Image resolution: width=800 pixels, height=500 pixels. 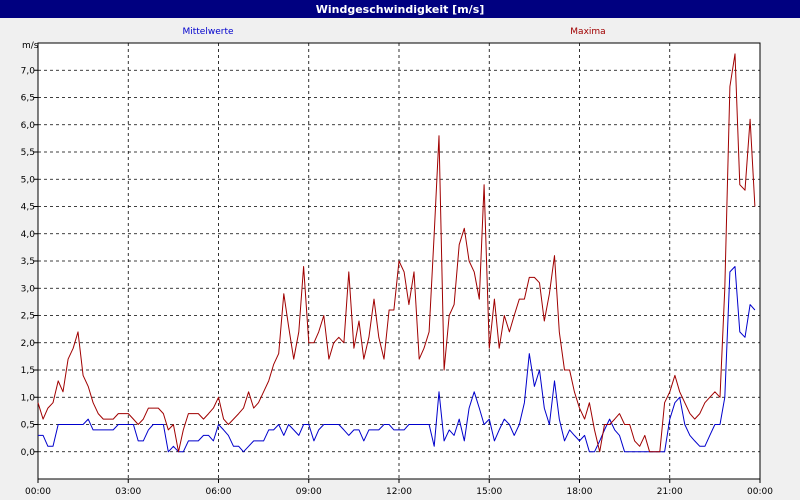 What do you see at coordinates (400, 9) in the screenshot?
I see `chart-title: Windgeschwindigkeit [m/s]` at bounding box center [400, 9].